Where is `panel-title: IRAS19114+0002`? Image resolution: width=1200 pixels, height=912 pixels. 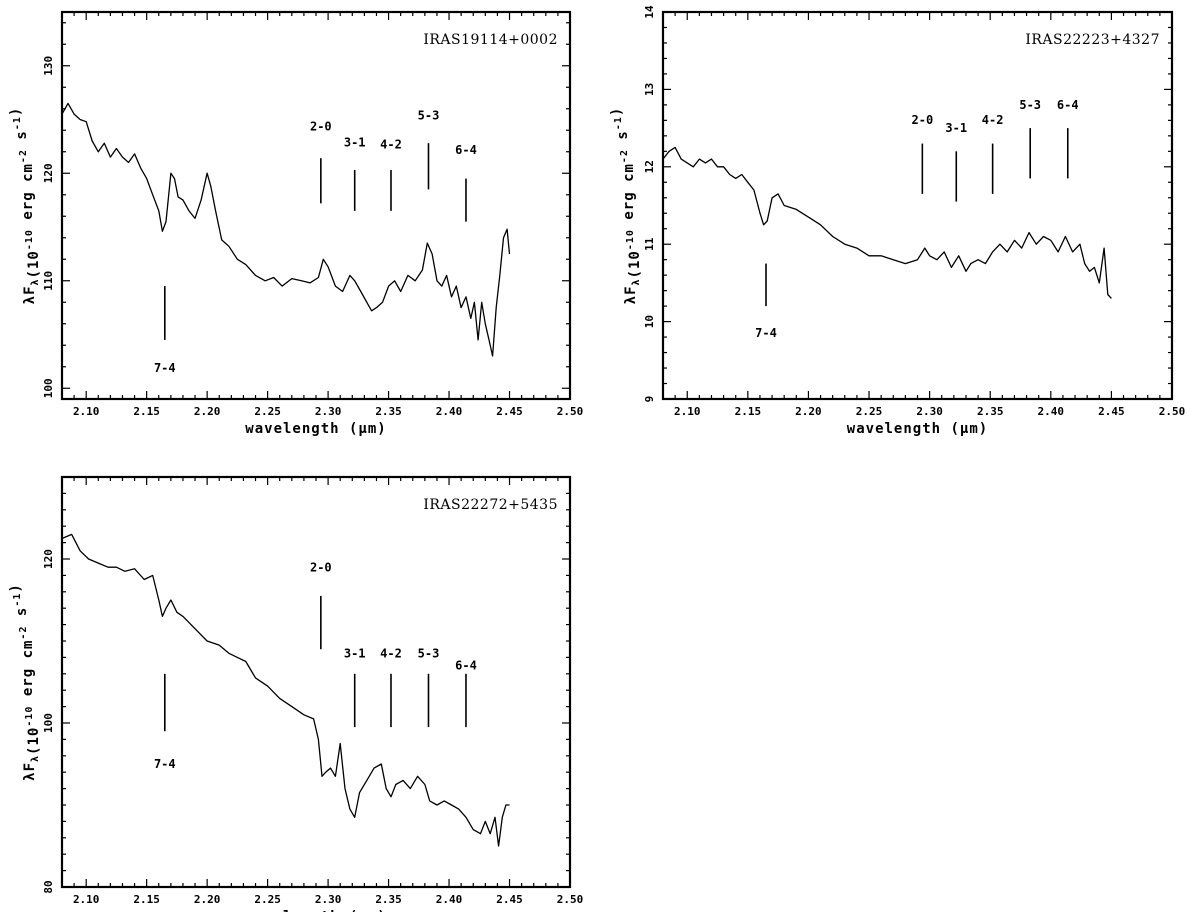
panel-title: IRAS19114+0002 is located at coordinates (490, 40).